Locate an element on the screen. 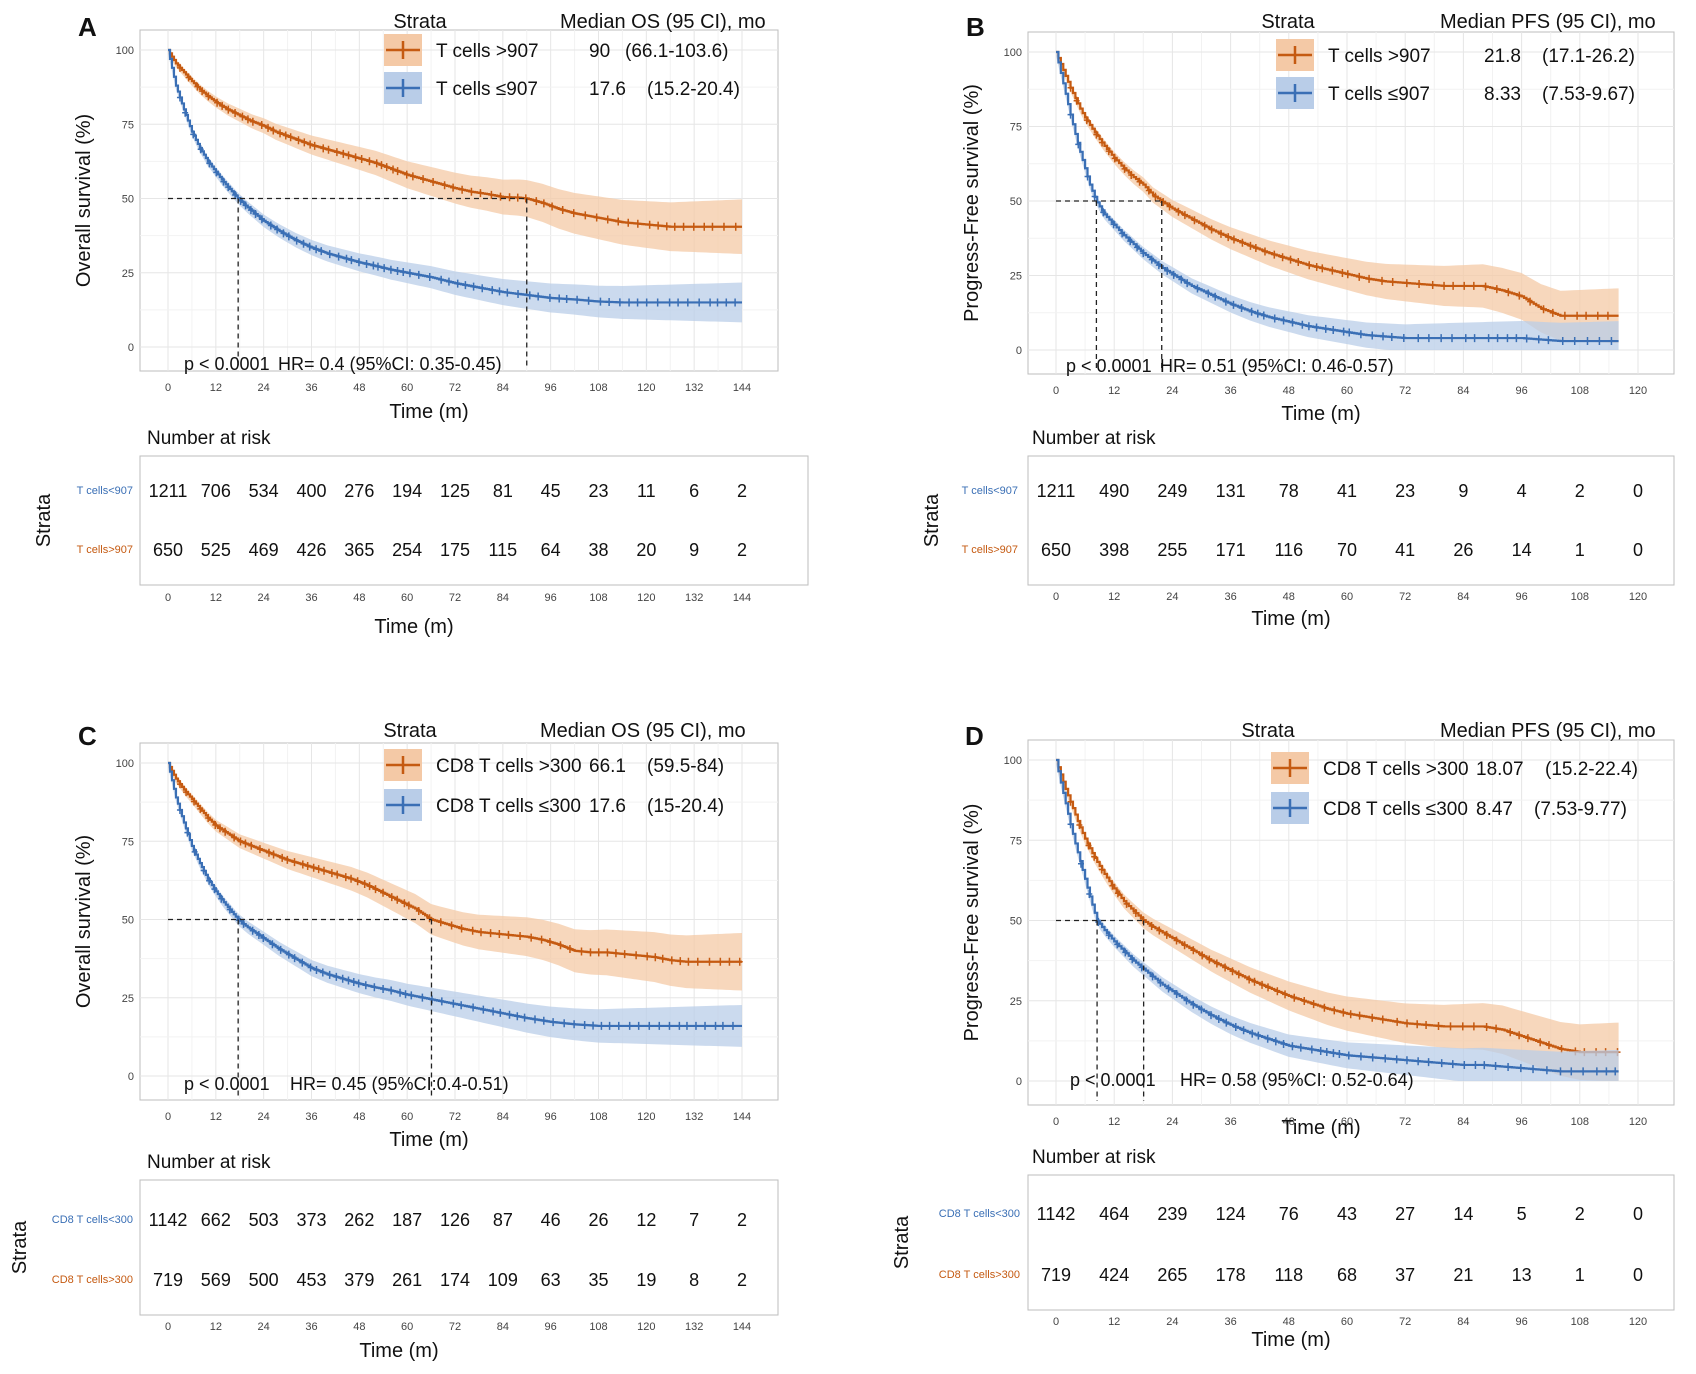 This screenshot has width=1696, height=1374. legend-median: 8.33 is located at coordinates (1502, 94).